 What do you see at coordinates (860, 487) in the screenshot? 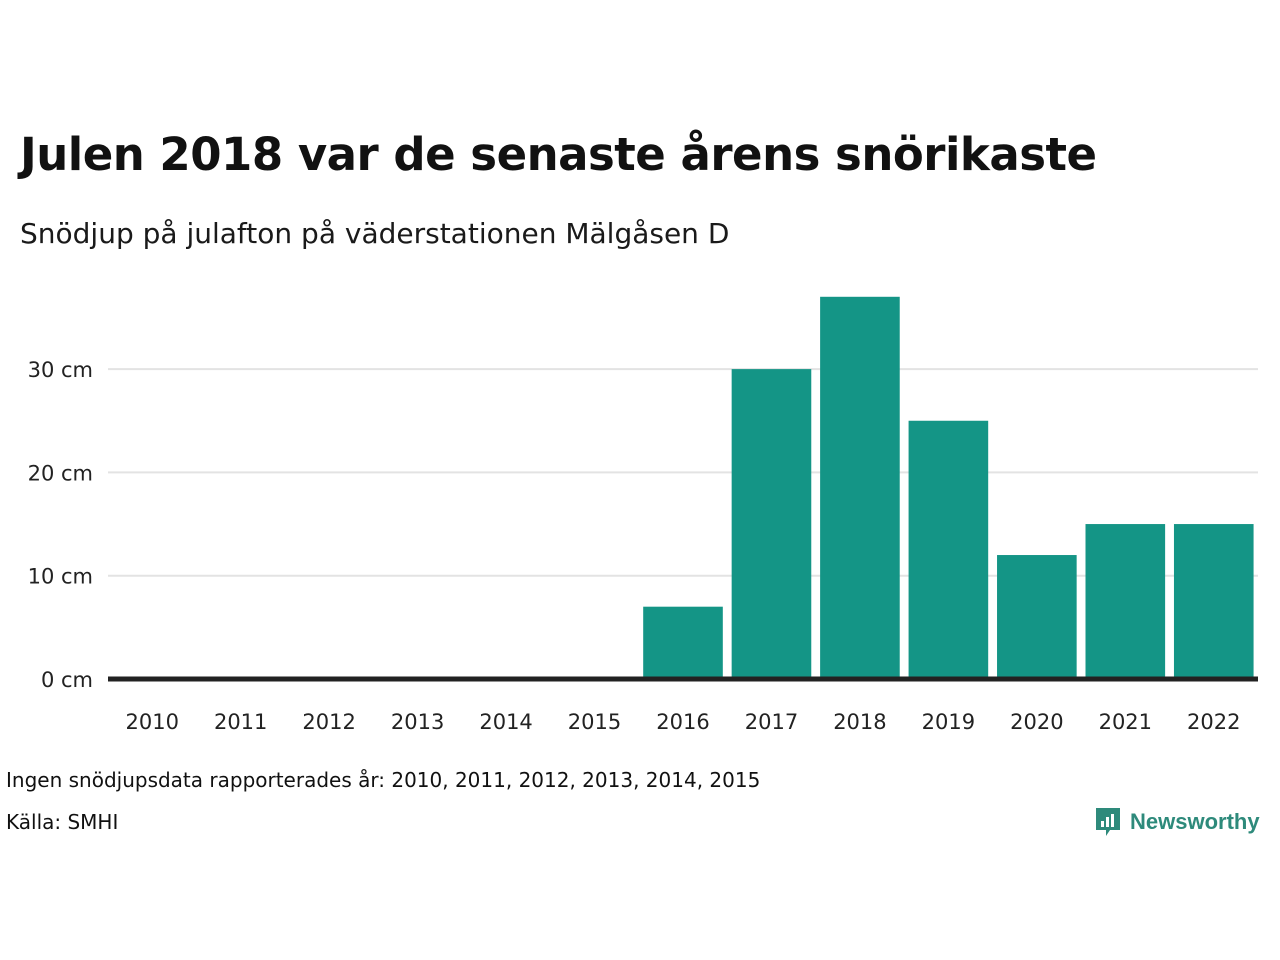
I see `bar-2018` at bounding box center [860, 487].